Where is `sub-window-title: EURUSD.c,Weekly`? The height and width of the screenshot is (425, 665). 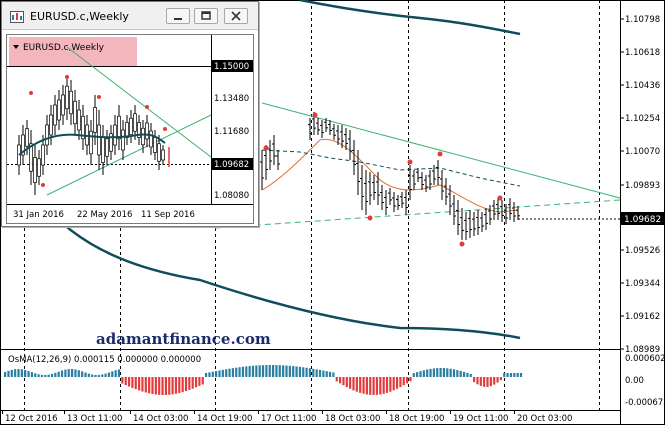 sub-window-title: EURUSD.c,Weekly is located at coordinates (79, 16).